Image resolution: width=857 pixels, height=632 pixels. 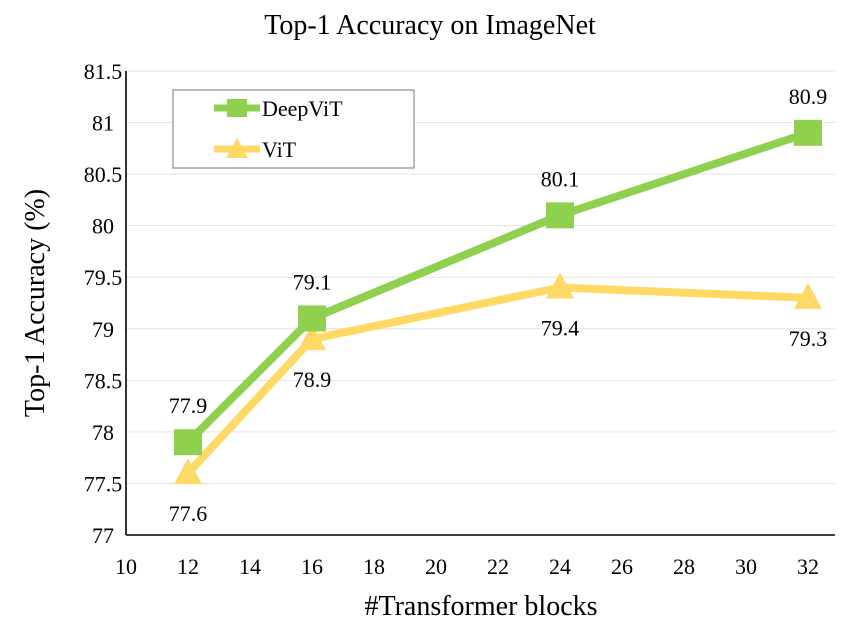 I want to click on legend-vit-label: ViT, so click(x=279, y=149).